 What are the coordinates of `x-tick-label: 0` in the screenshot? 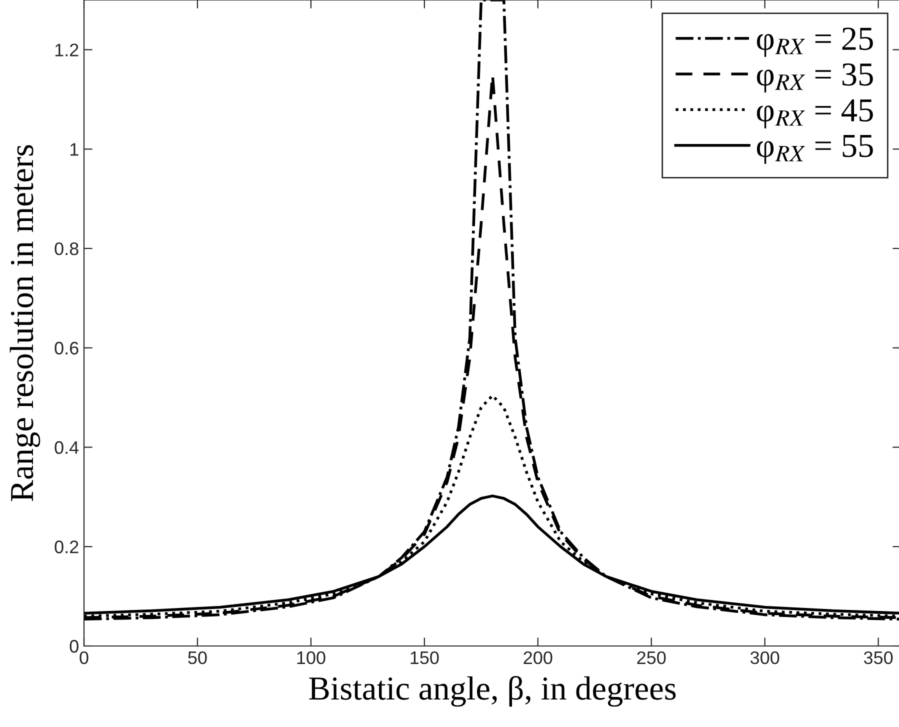 It's located at (84, 657).